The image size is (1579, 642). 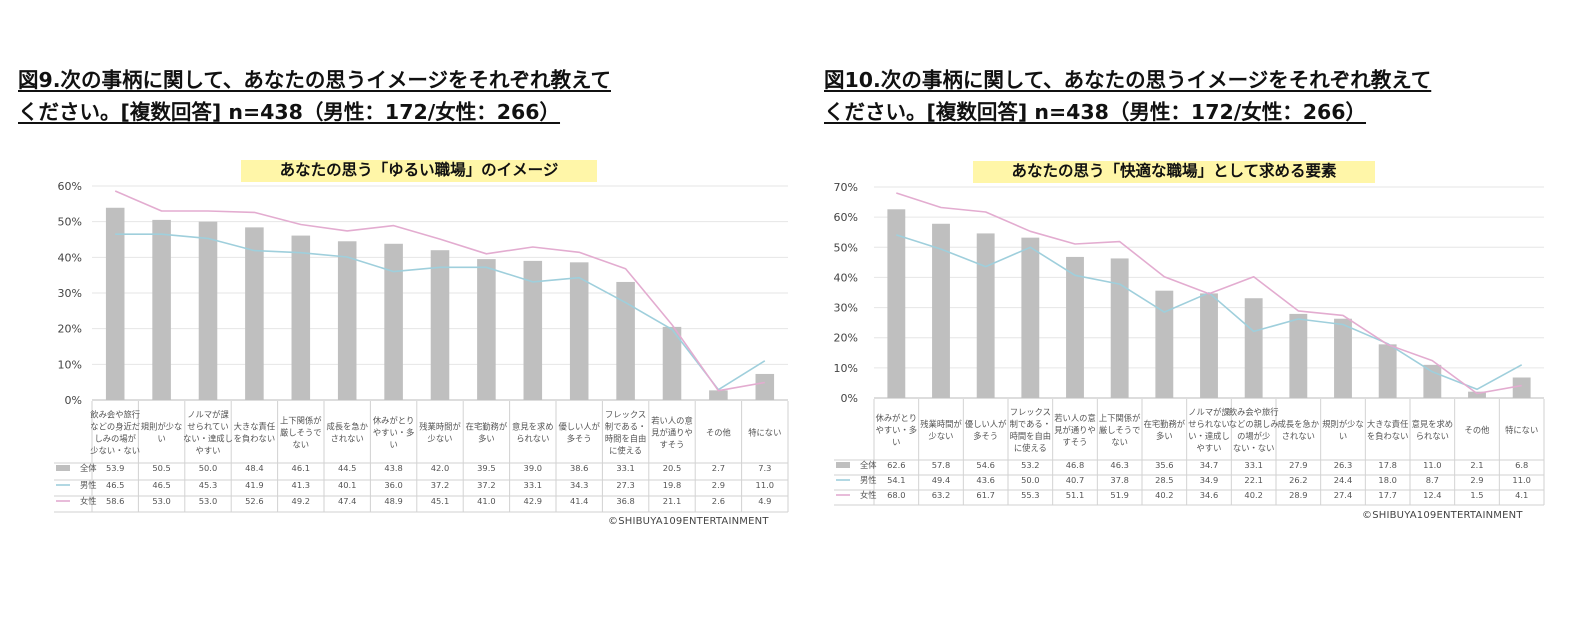 What do you see at coordinates (941, 436) in the screenshot?
I see `category-label: 少ない` at bounding box center [941, 436].